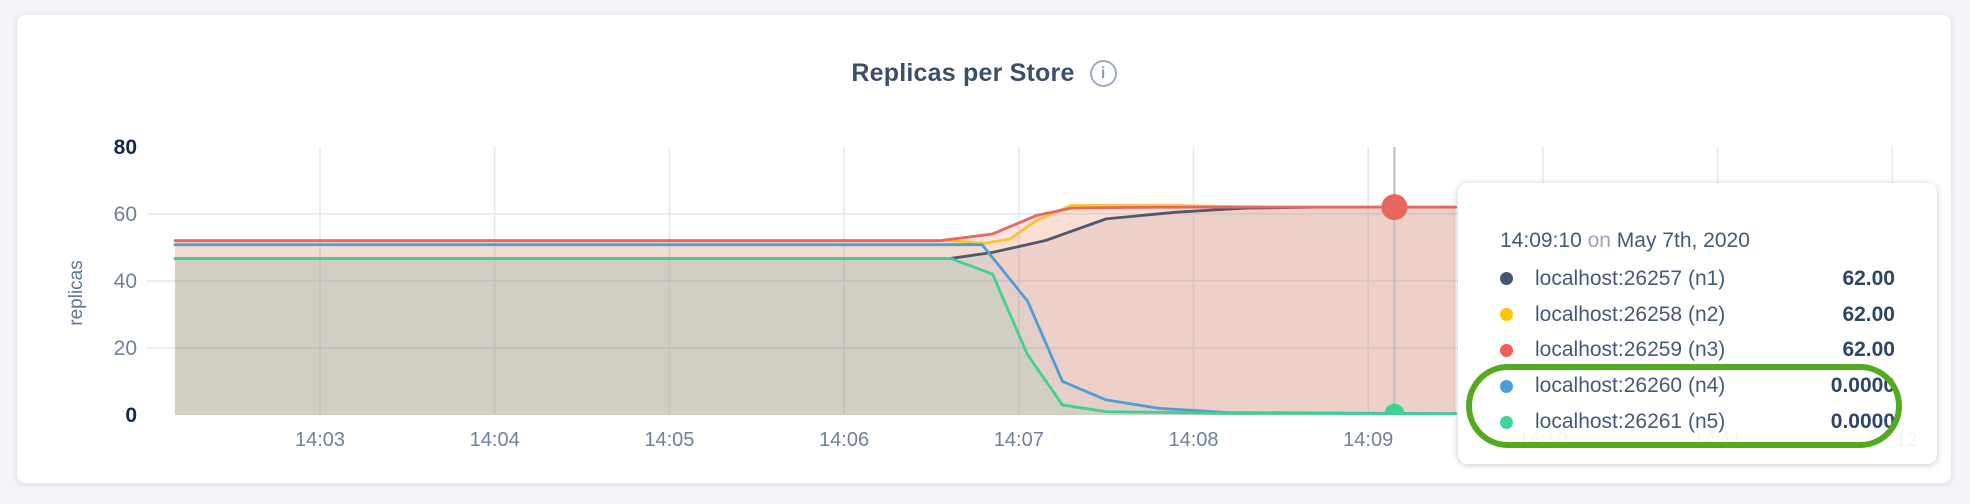  What do you see at coordinates (1630, 386) in the screenshot?
I see `series-label: localhost:26260 (n4)` at bounding box center [1630, 386].